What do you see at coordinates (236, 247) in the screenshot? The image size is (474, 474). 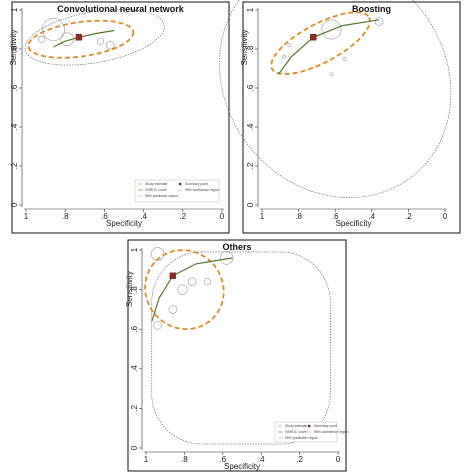 I see `panel-title: Others` at bounding box center [236, 247].